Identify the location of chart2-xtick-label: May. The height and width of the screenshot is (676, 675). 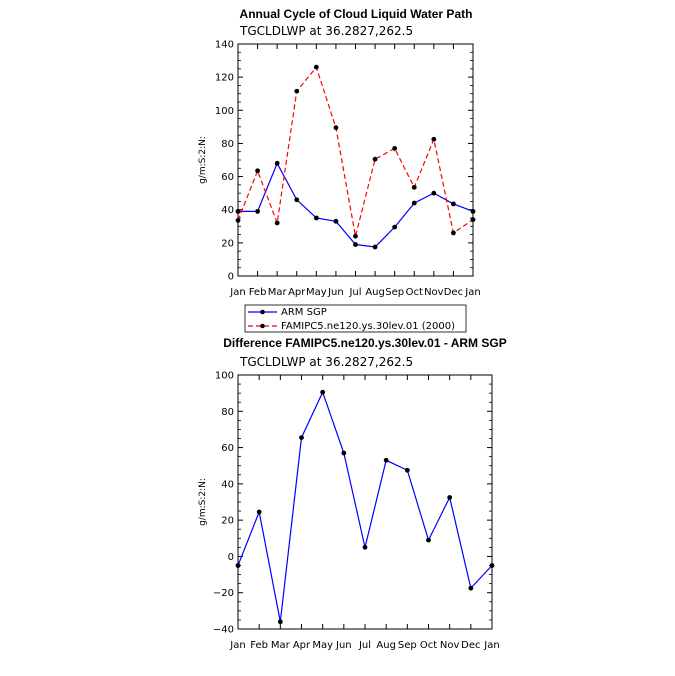
(322, 645).